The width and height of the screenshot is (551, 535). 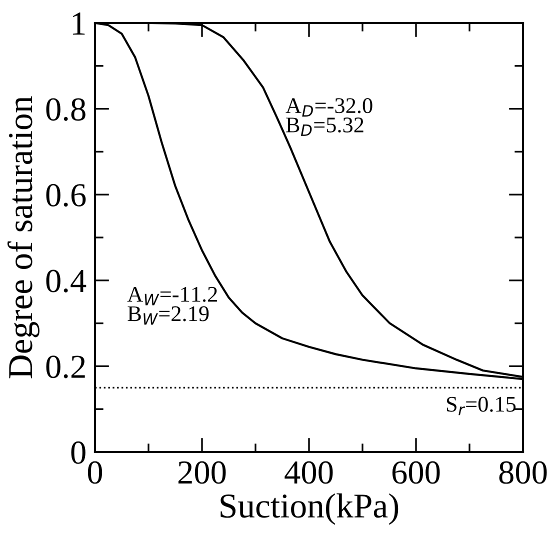 I want to click on y-tick-label: 1, so click(x=78, y=23).